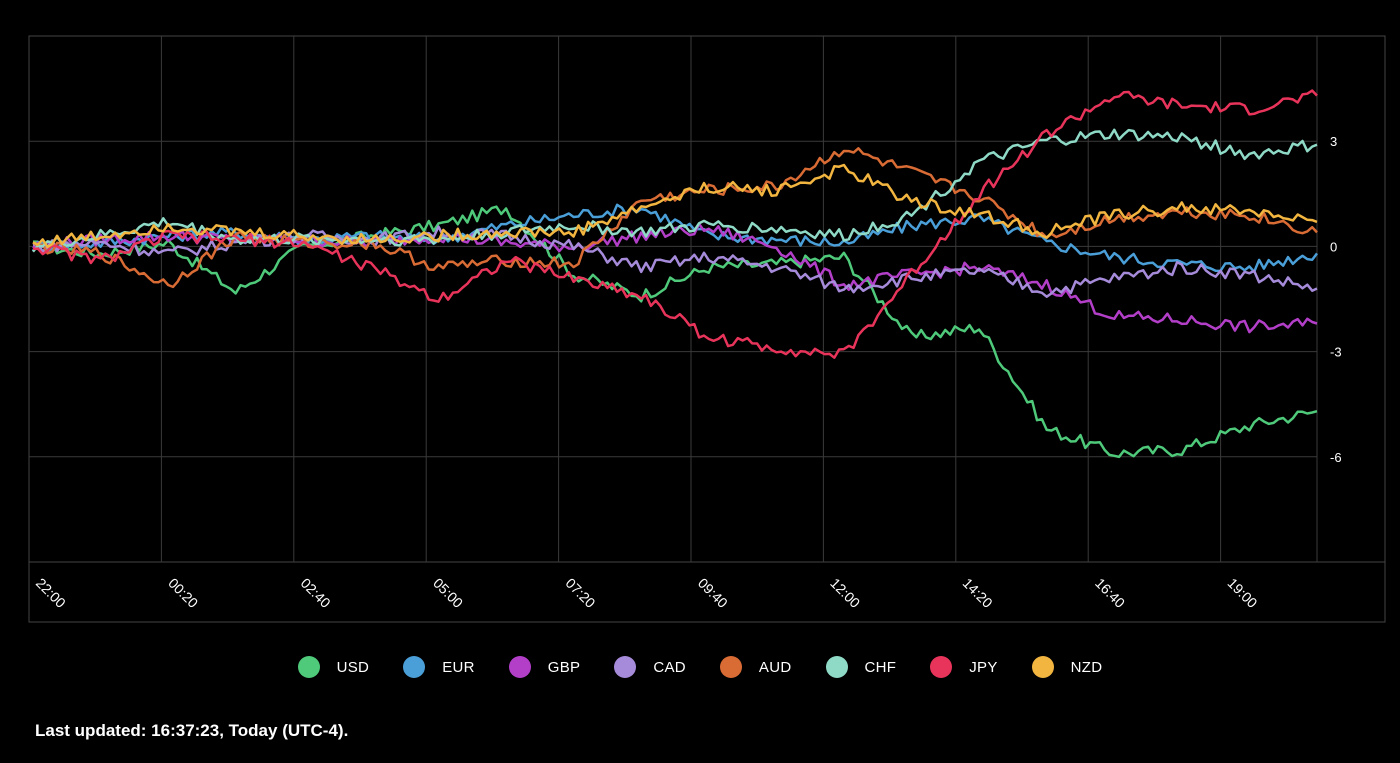 This screenshot has height=763, width=1400. I want to click on x-tick-label: 14:20, so click(978, 593).